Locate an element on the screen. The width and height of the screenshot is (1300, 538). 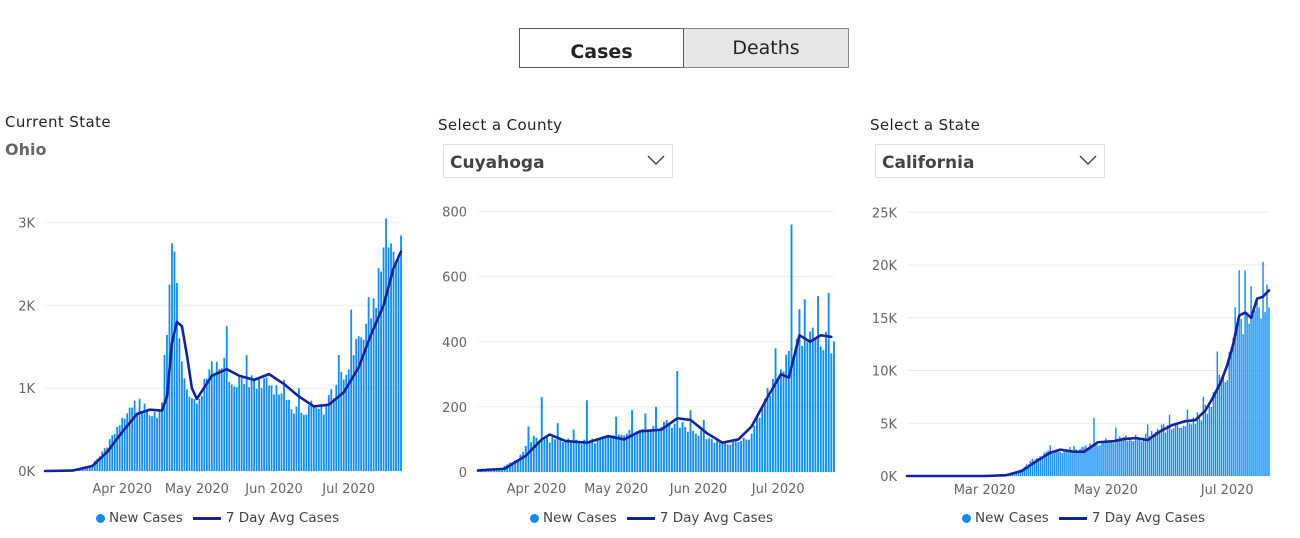
legend-bar-label: New Cases is located at coordinates (580, 518).